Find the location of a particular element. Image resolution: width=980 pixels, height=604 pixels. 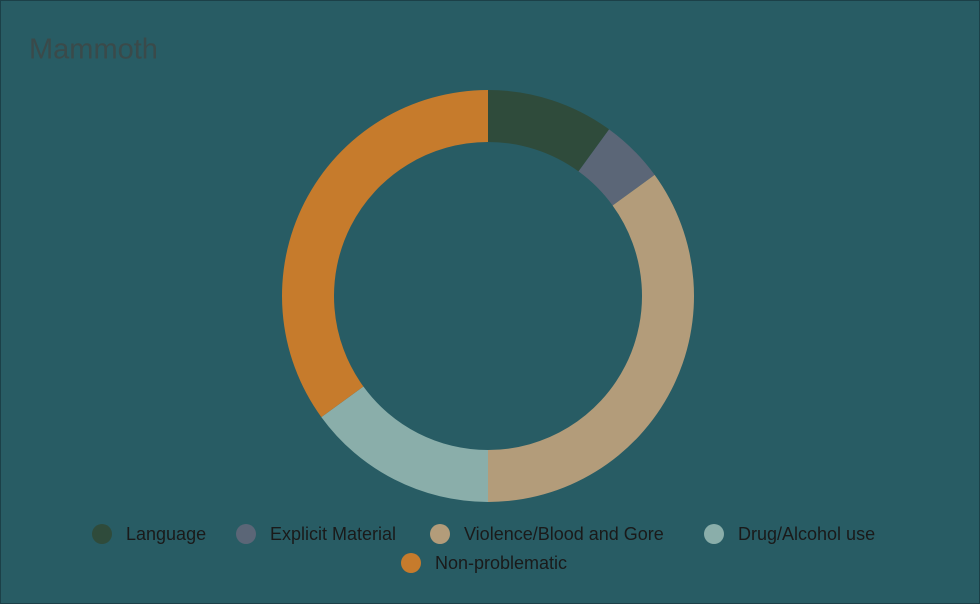

legend-label: Violence/Blood and Gore is located at coordinates (564, 534).